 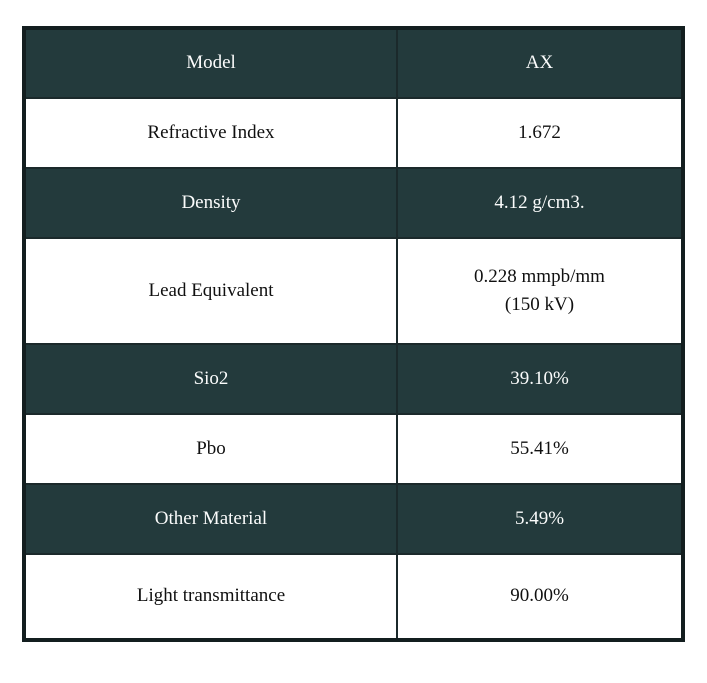 I want to click on table-row-model: Model AX, so click(x=354, y=63).